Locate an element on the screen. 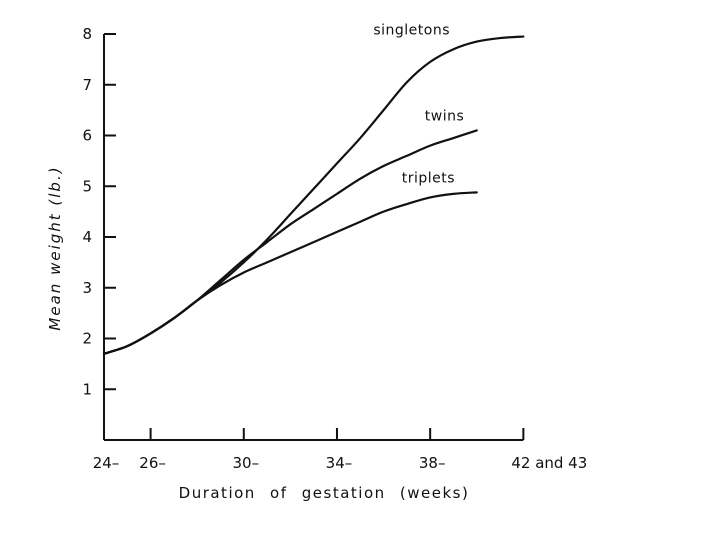  x-tick-label: 26– is located at coordinates (152, 463).